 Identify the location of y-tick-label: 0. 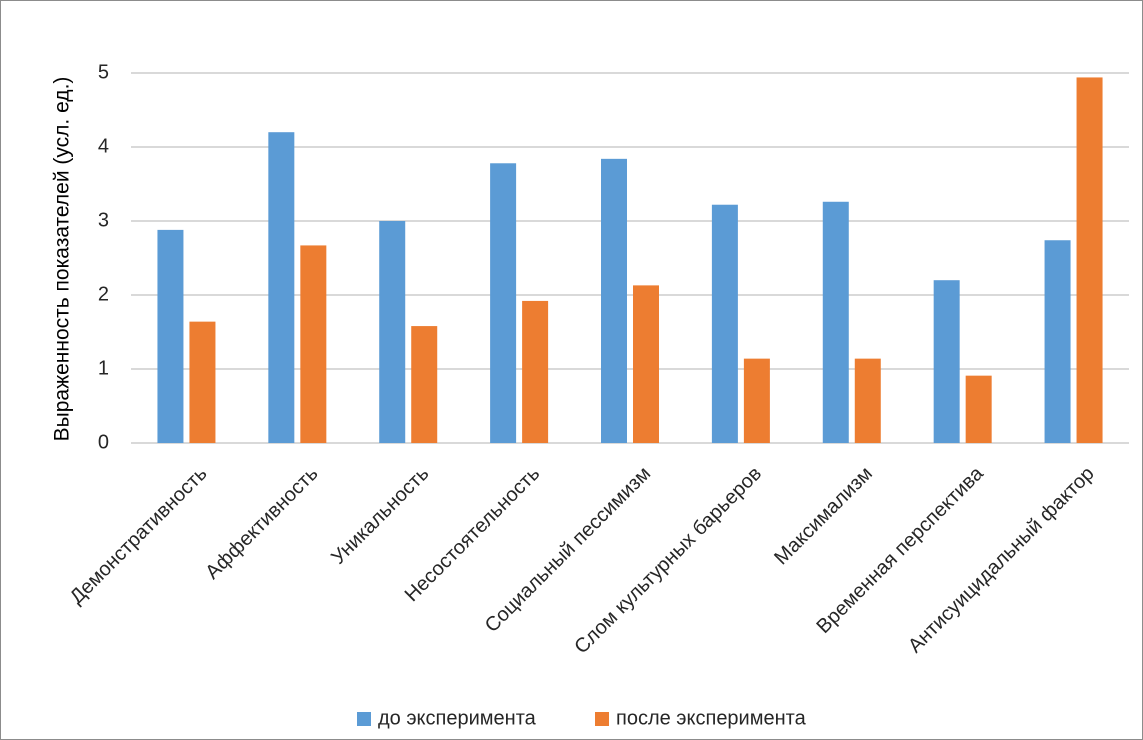
(103, 442).